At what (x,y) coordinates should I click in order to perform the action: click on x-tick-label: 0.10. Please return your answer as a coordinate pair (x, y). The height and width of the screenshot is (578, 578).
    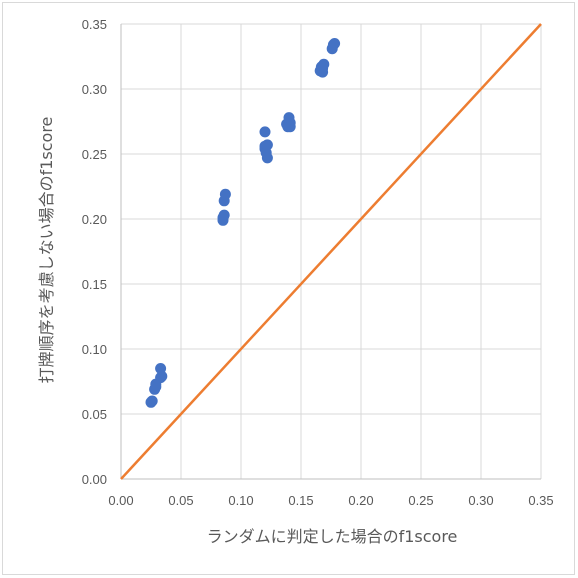
    Looking at the image, I should click on (240, 500).